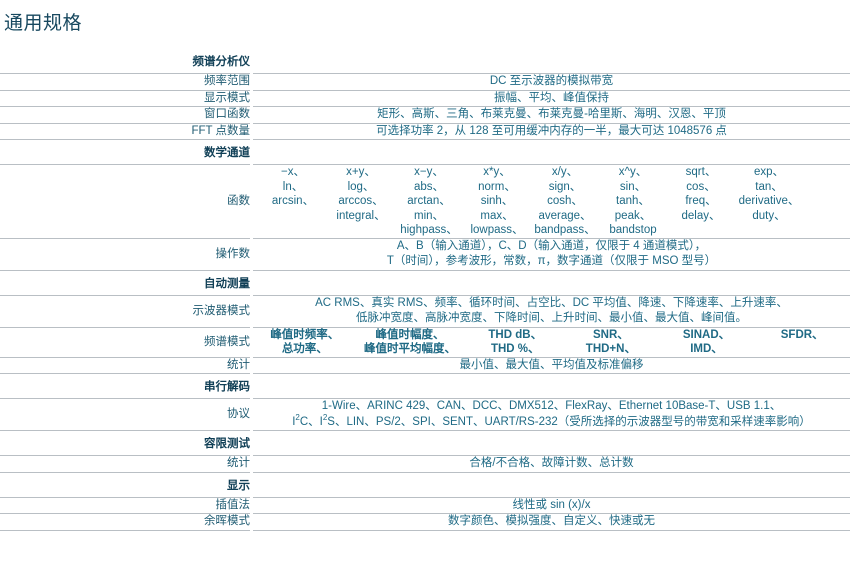  I want to click on value-grid-column: x*y、 norm、 sinh、 max、 lowpass、, so click(497, 201).